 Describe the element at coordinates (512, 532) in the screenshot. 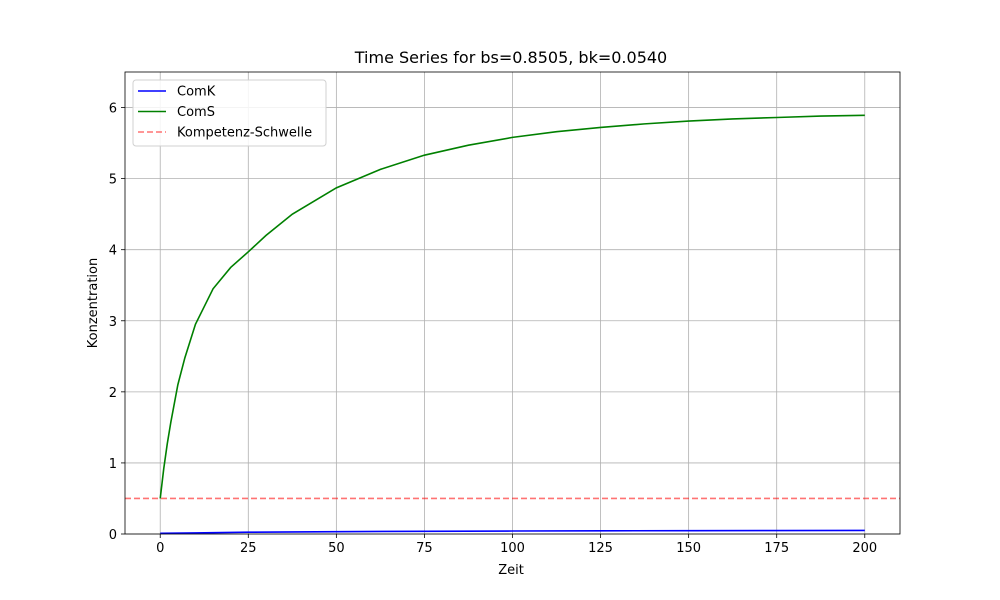

I see `series-line-comk` at that location.